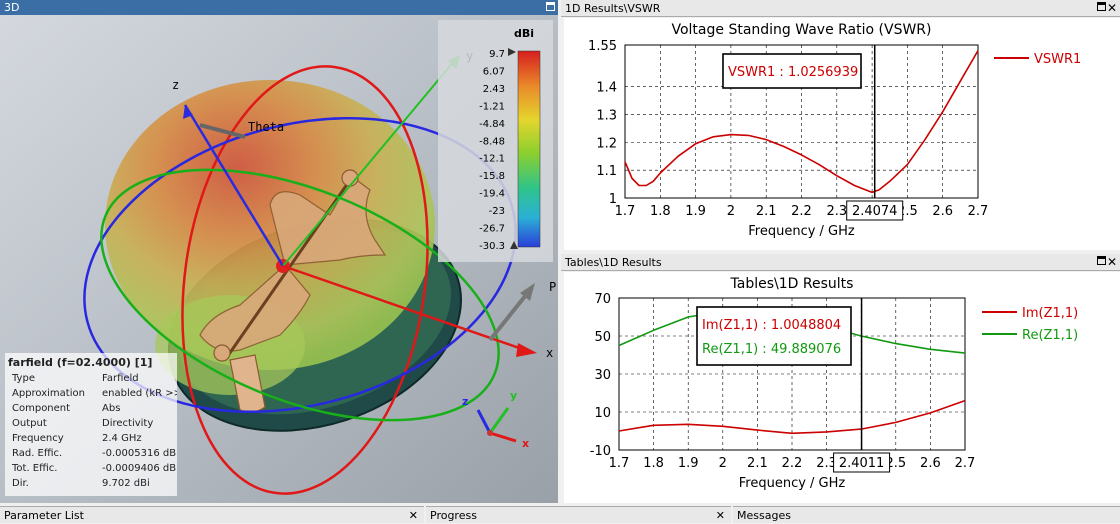  Describe the element at coordinates (139, 453) in the screenshot. I see `info-value: -0.0005316 dB` at that location.